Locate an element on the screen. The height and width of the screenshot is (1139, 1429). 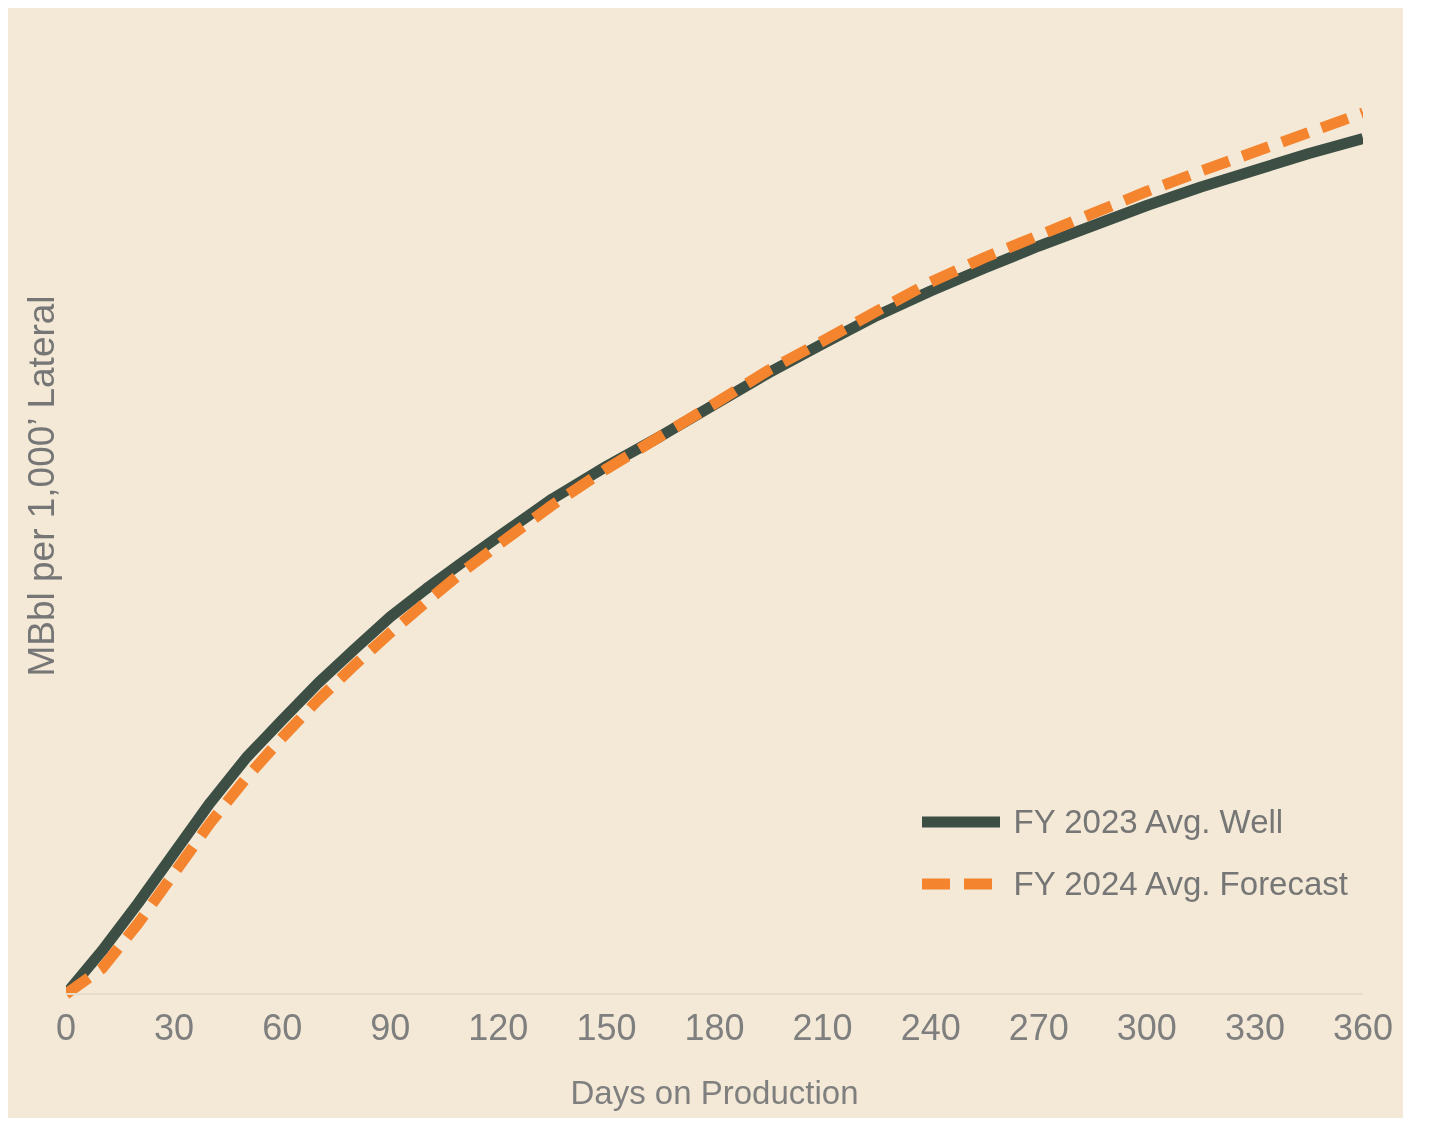
x-axis-title: Days on Production is located at coordinates (714, 1092).